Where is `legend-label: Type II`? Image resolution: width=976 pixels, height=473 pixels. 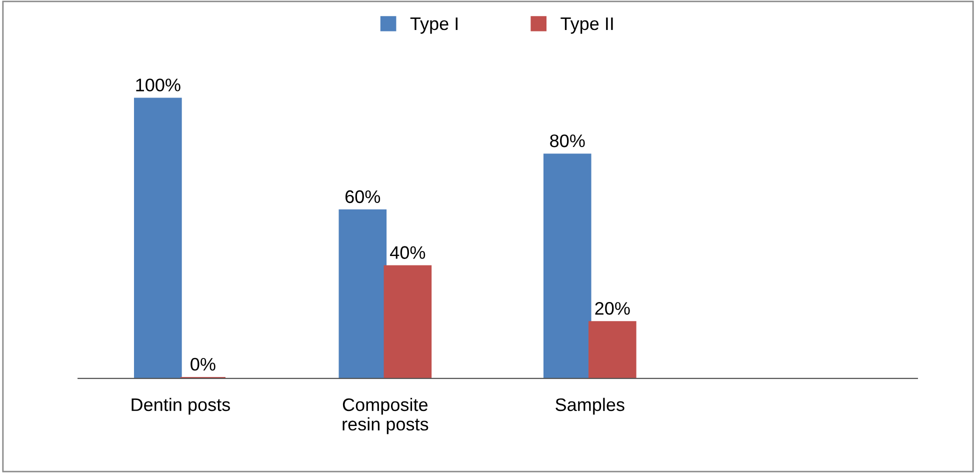 legend-label: Type II is located at coordinates (586, 26).